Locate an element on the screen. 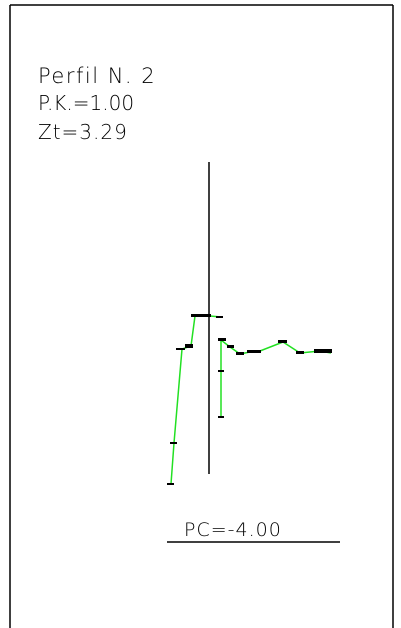  profile-title: Perfil N. 2 is located at coordinates (97, 76).